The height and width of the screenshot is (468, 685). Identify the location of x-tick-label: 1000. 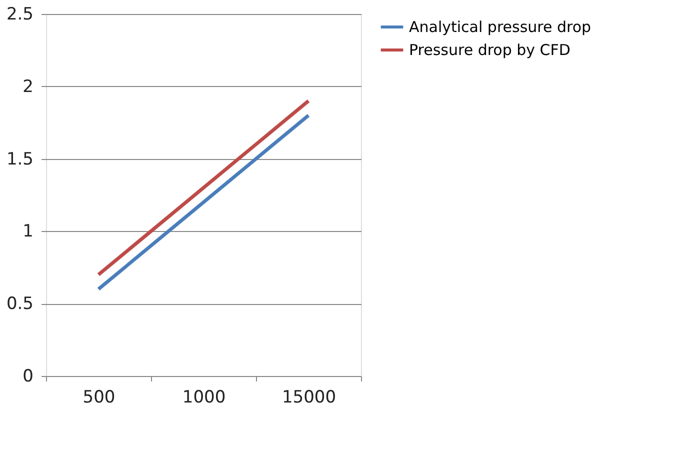
(204, 398).